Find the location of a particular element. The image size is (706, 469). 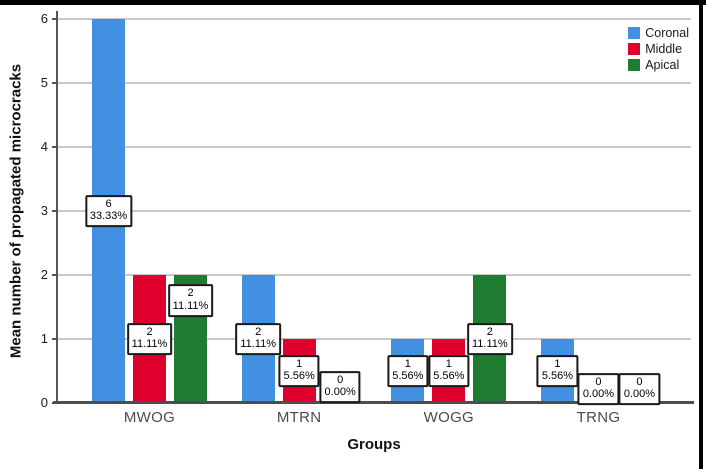

bar-label-middle-mtrn: 1 5.56% is located at coordinates (299, 371).